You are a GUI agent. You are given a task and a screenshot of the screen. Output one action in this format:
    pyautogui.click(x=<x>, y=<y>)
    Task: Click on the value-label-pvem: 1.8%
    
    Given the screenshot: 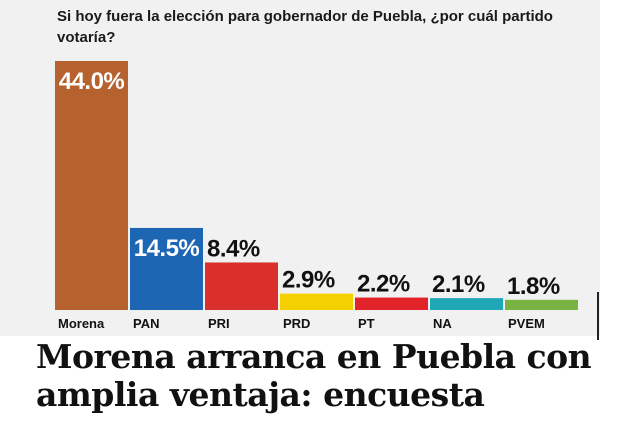 What is the action you would take?
    pyautogui.click(x=533, y=286)
    